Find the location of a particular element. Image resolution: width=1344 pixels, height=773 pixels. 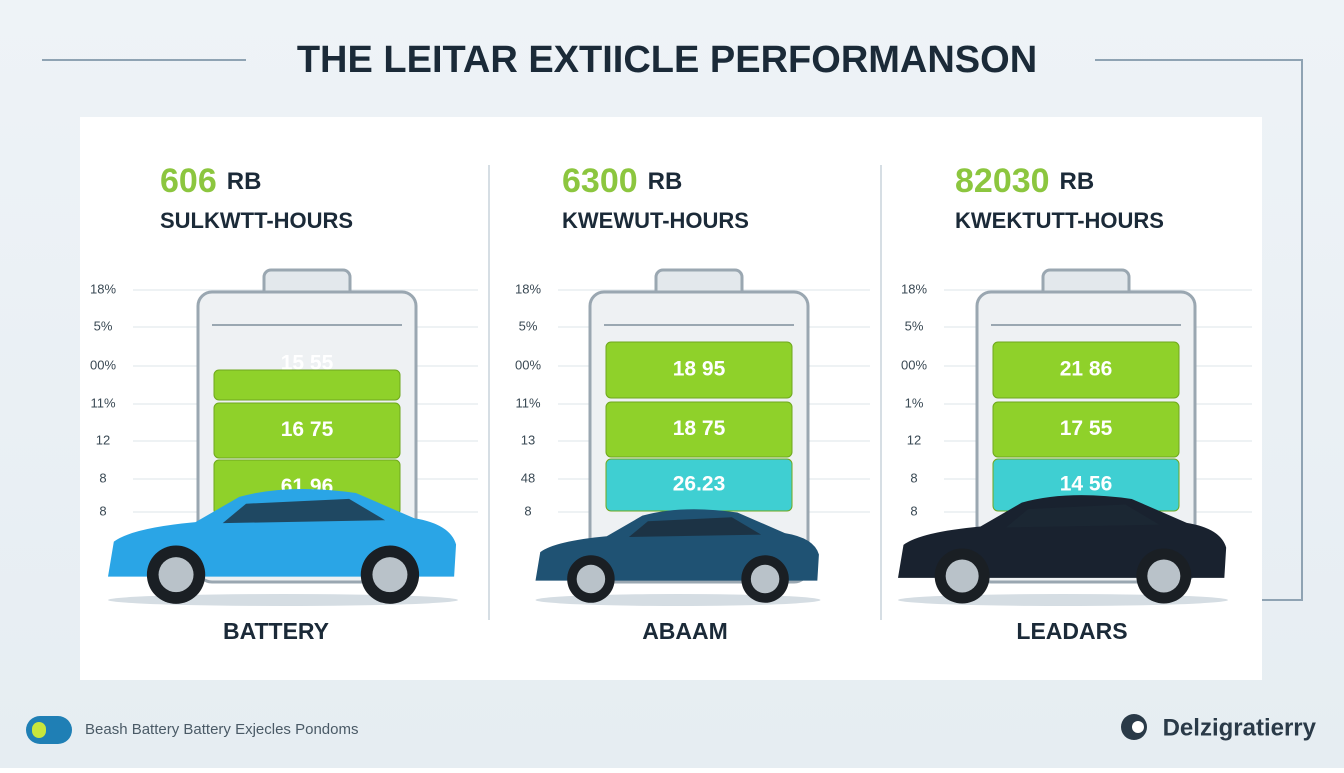

panel-subtitle: SULKWTT-HOURS is located at coordinates (256, 220).